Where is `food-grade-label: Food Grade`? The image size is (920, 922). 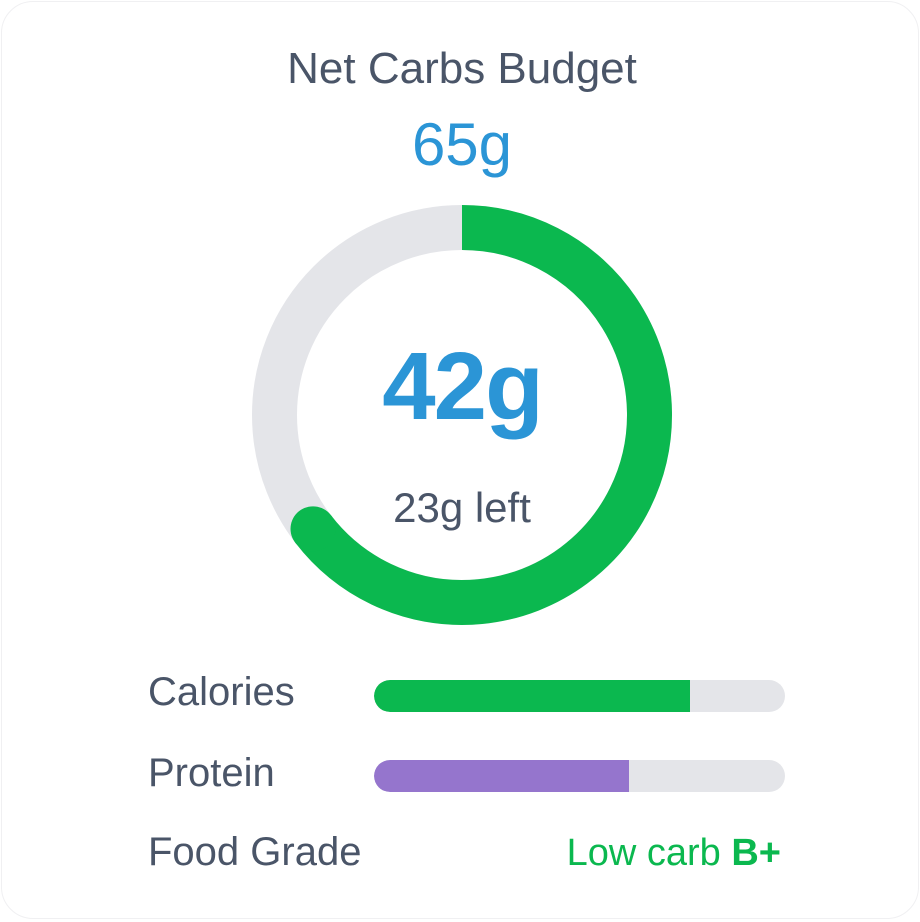 food-grade-label: Food Grade is located at coordinates (255, 852).